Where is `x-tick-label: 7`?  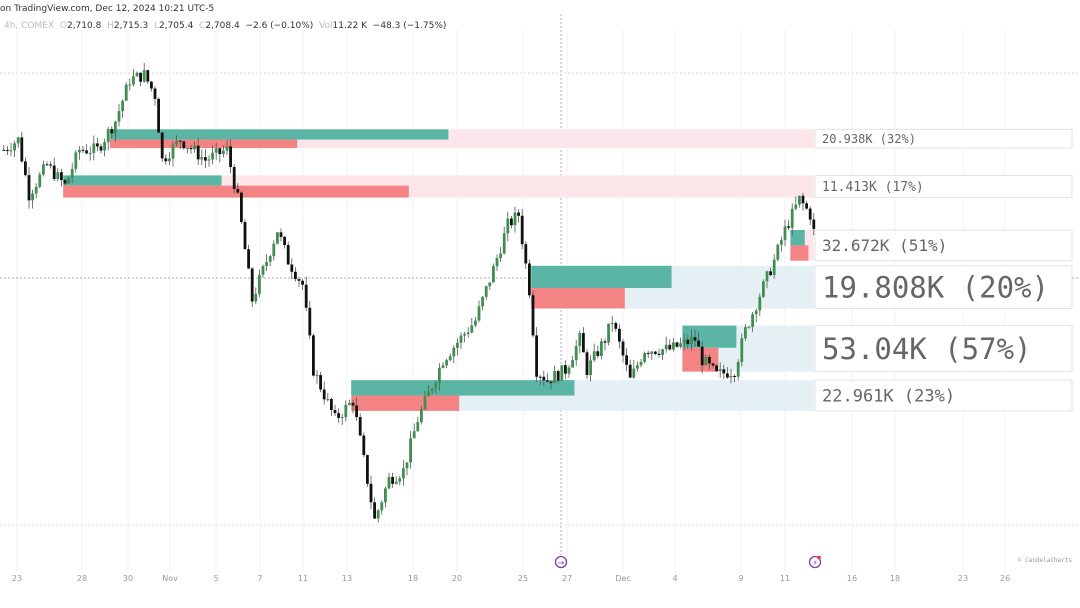
x-tick-label: 7 is located at coordinates (259, 578).